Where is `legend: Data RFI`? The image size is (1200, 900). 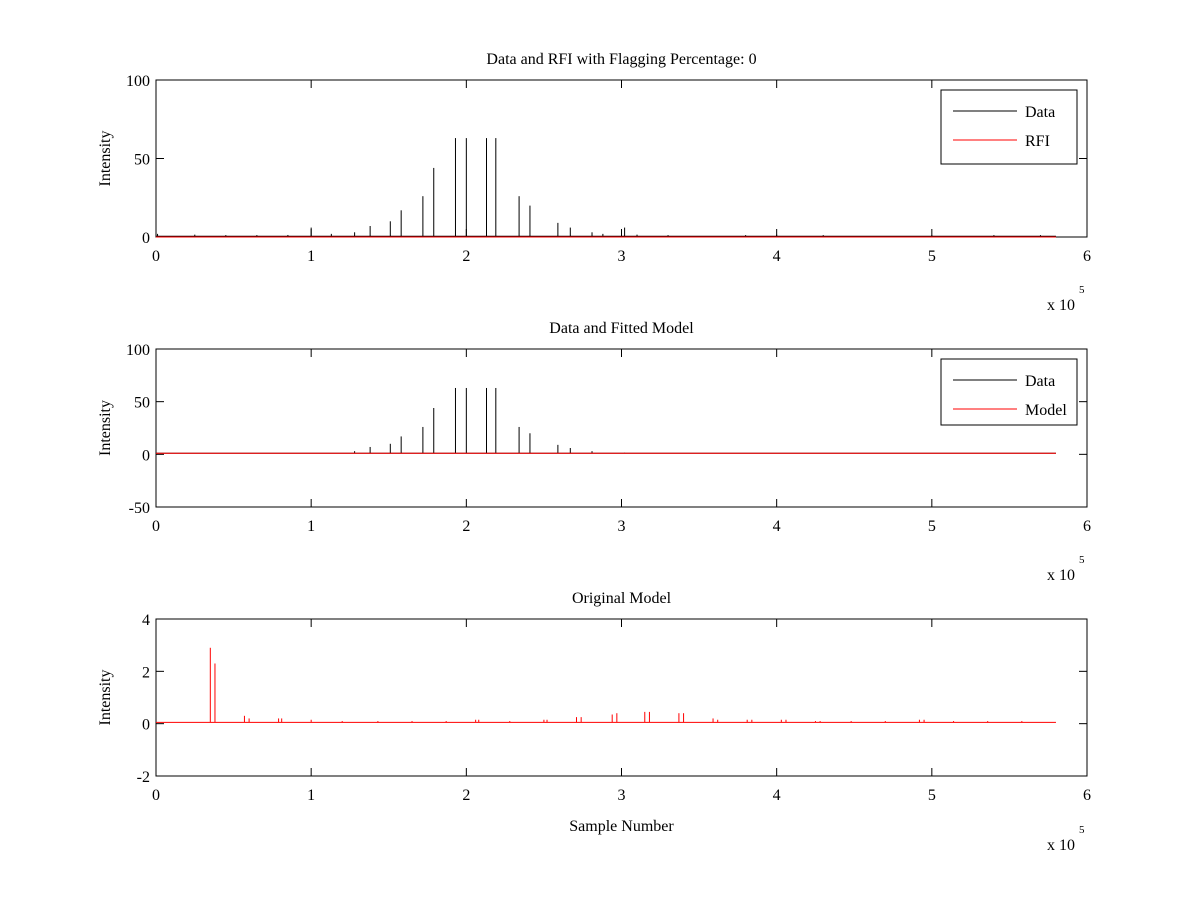 legend: Data RFI is located at coordinates (1009, 127).